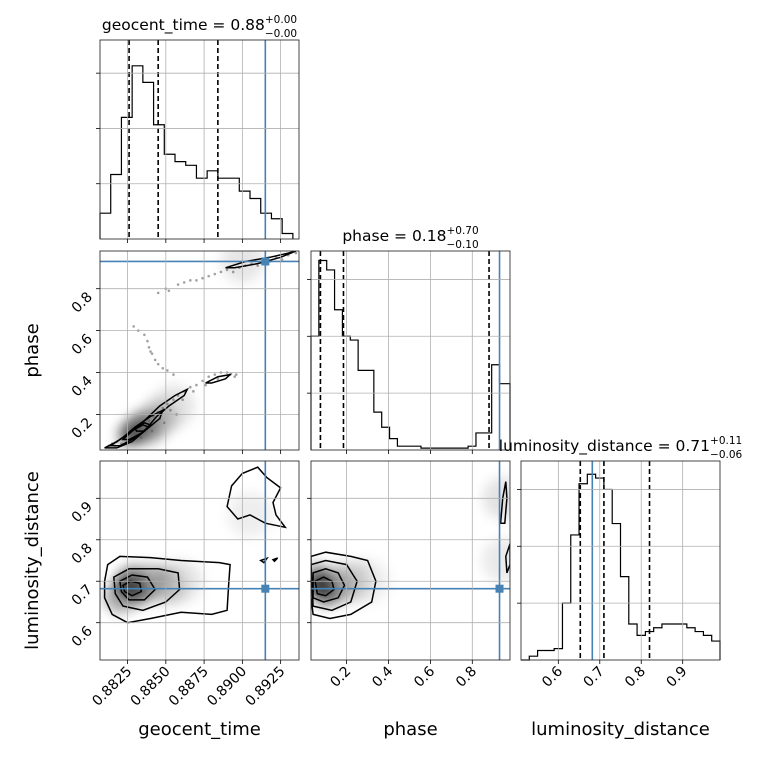  What do you see at coordinates (466, 677) in the screenshot?
I see `tick-label-phase-x: 0.8` at bounding box center [466, 677].